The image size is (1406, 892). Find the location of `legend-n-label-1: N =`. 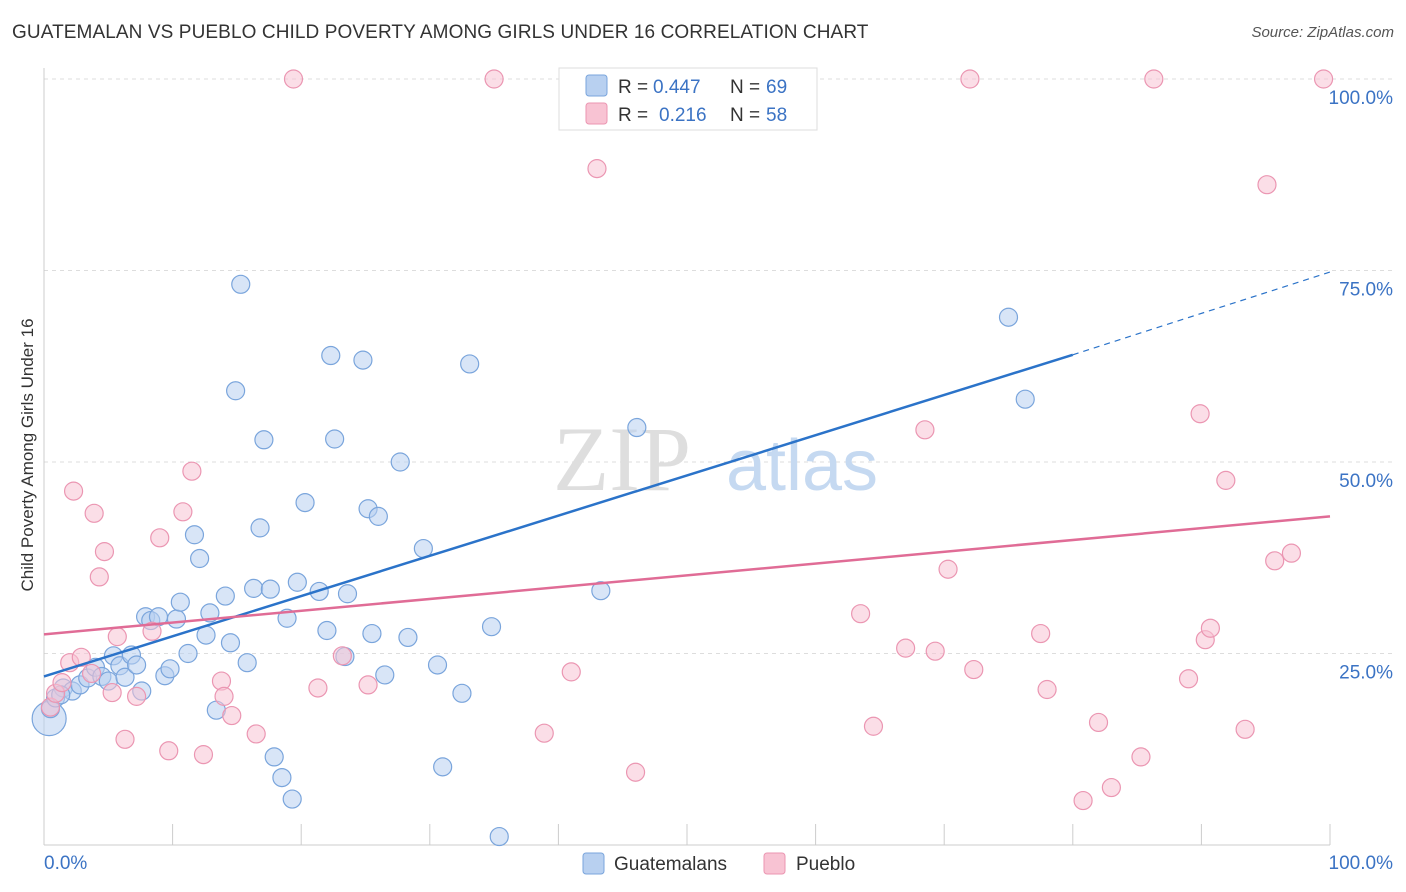

legend-n-label-1: N = is located at coordinates (745, 87).